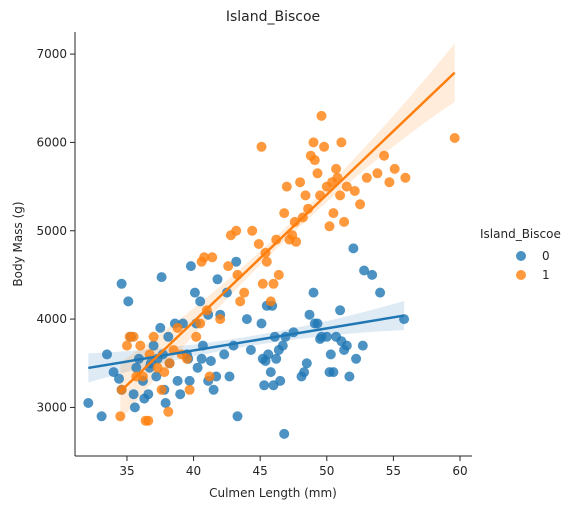 The height and width of the screenshot is (510, 585). What do you see at coordinates (260, 471) in the screenshot?
I see `x-tick-label: 45` at bounding box center [260, 471].